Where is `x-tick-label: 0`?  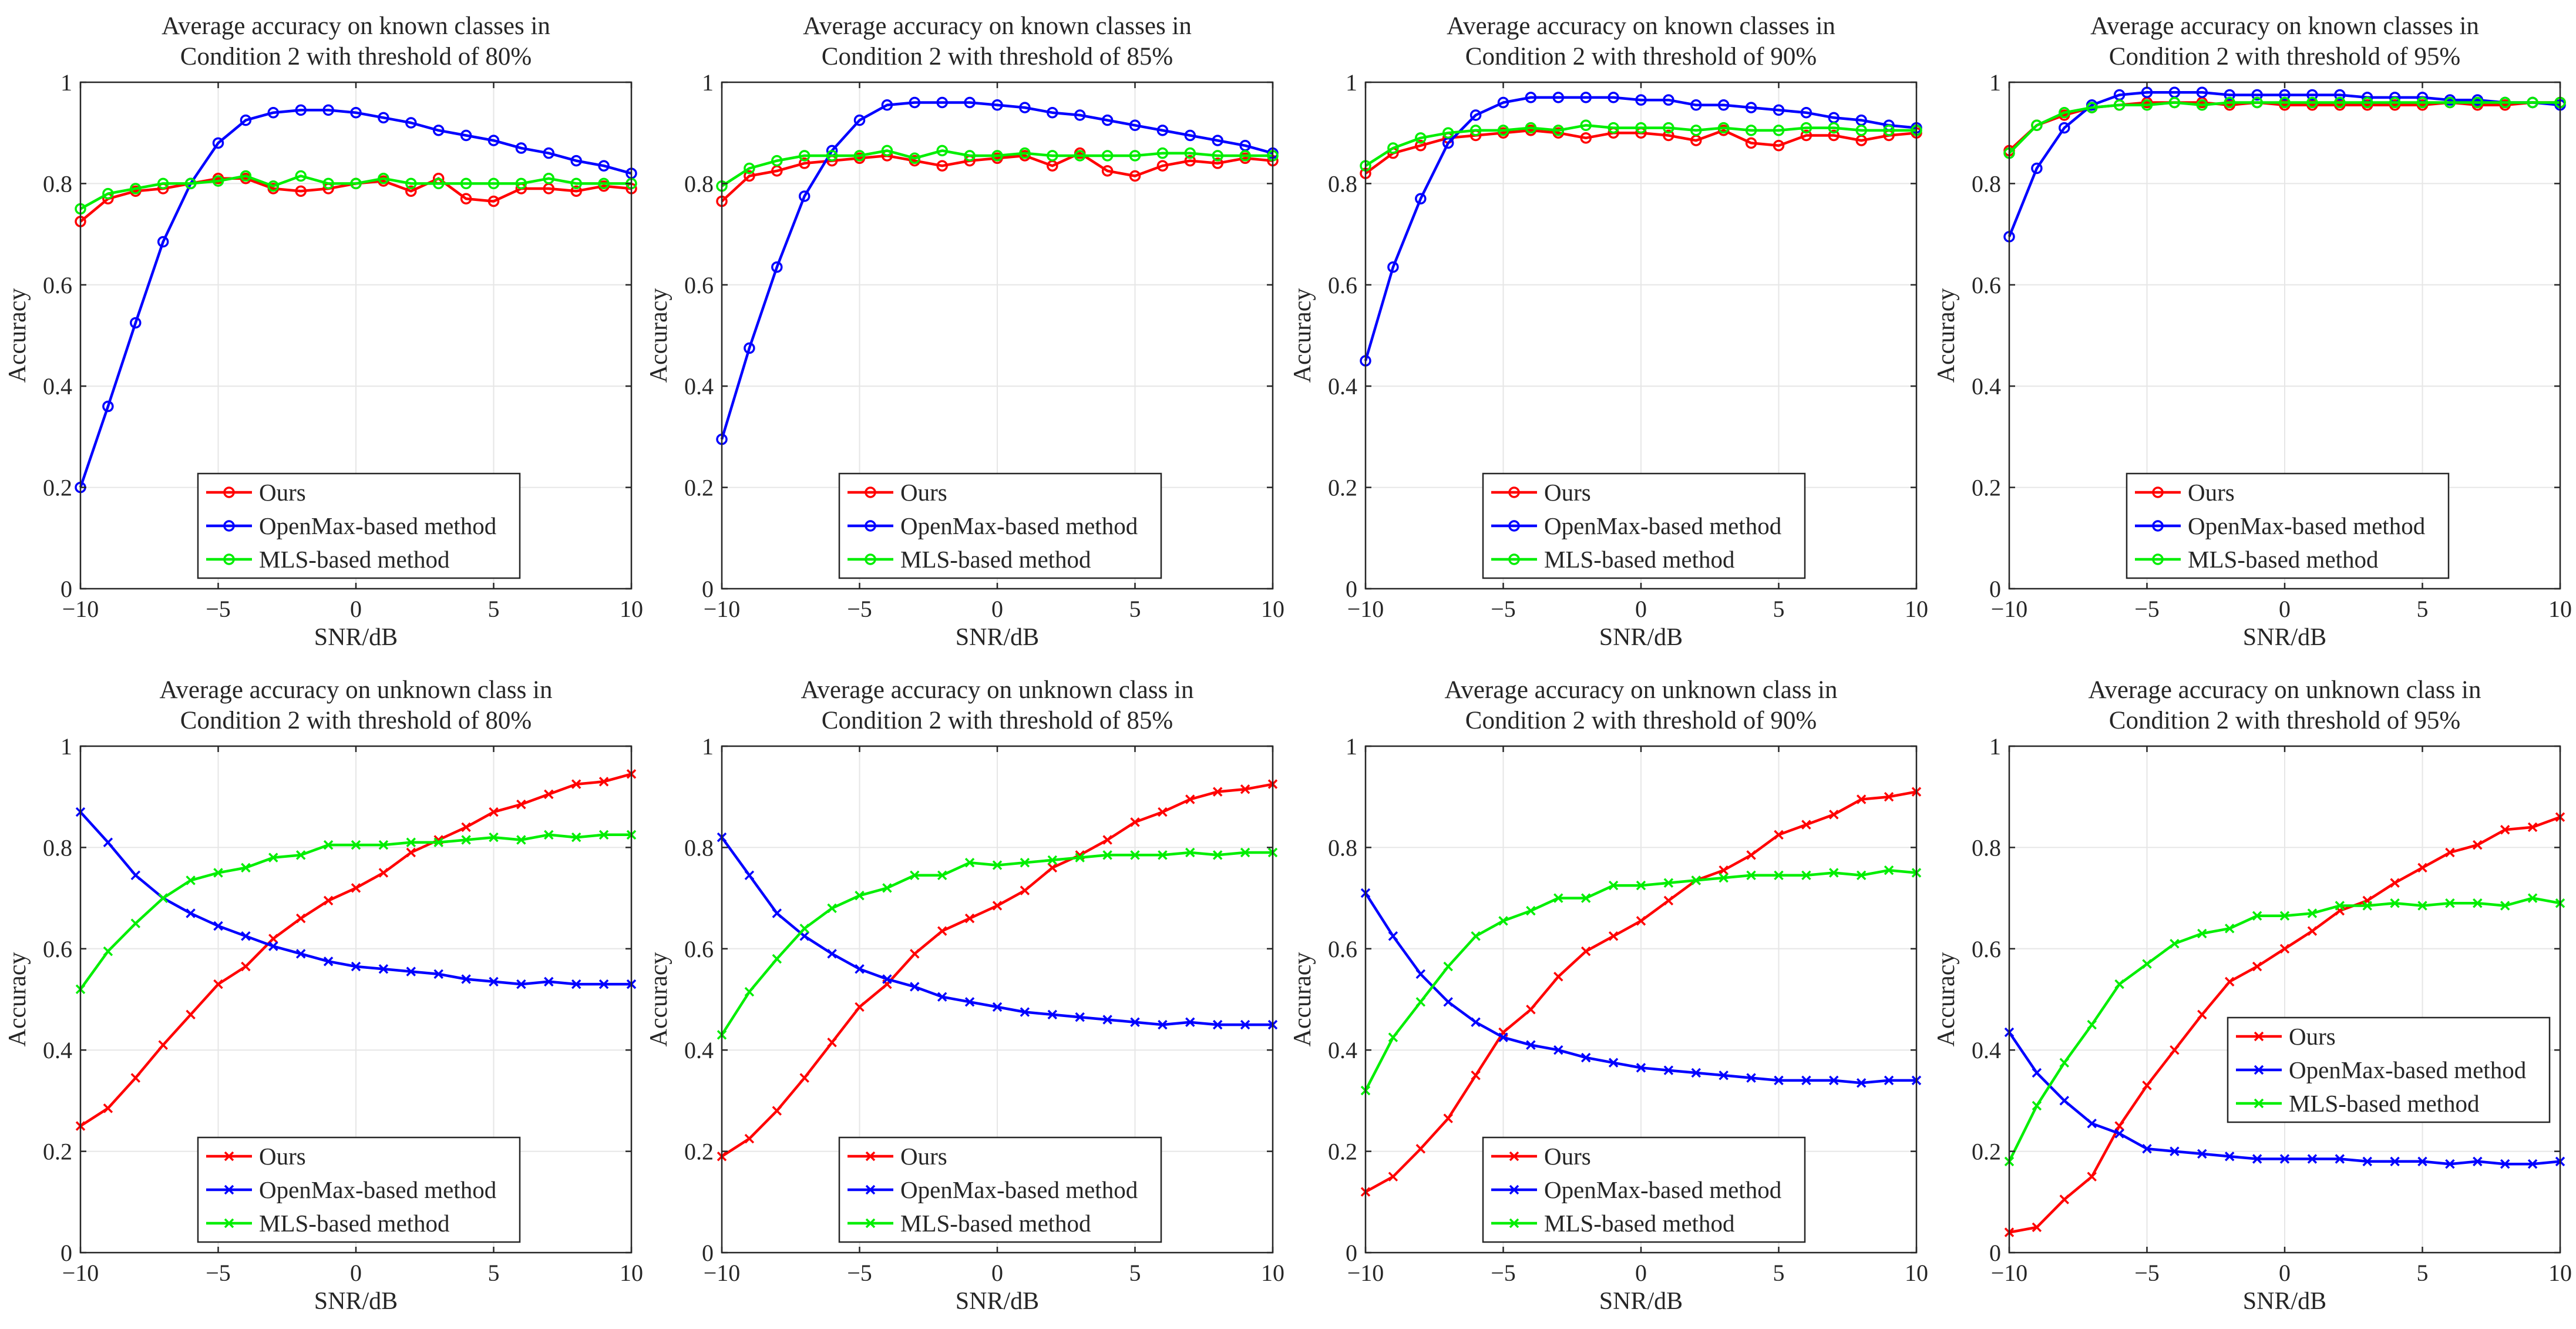 x-tick-label: 0 is located at coordinates (1641, 609).